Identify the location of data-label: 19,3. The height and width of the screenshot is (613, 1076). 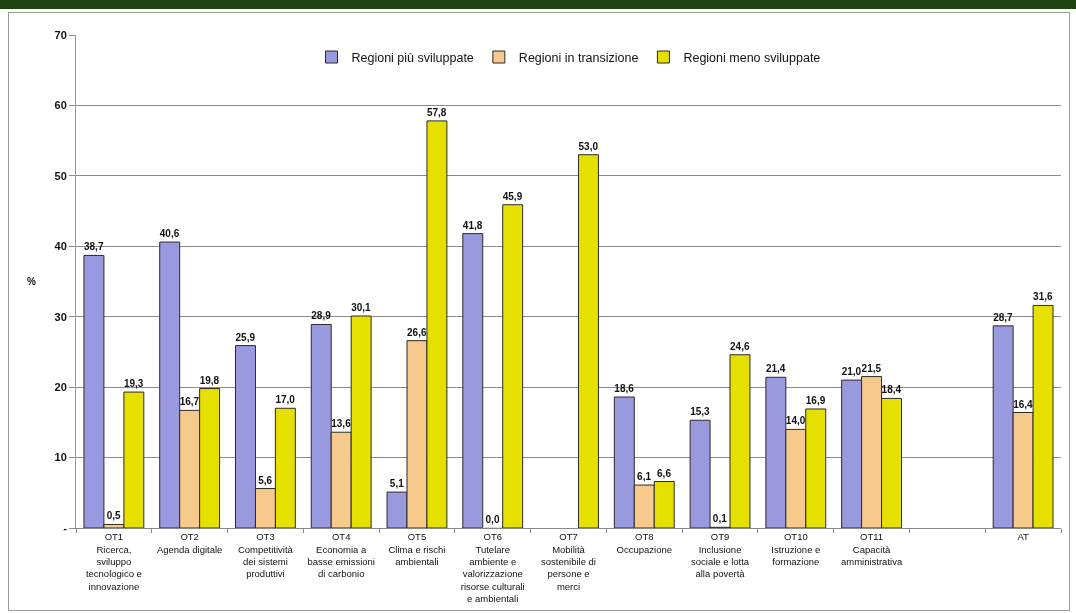
(133, 384).